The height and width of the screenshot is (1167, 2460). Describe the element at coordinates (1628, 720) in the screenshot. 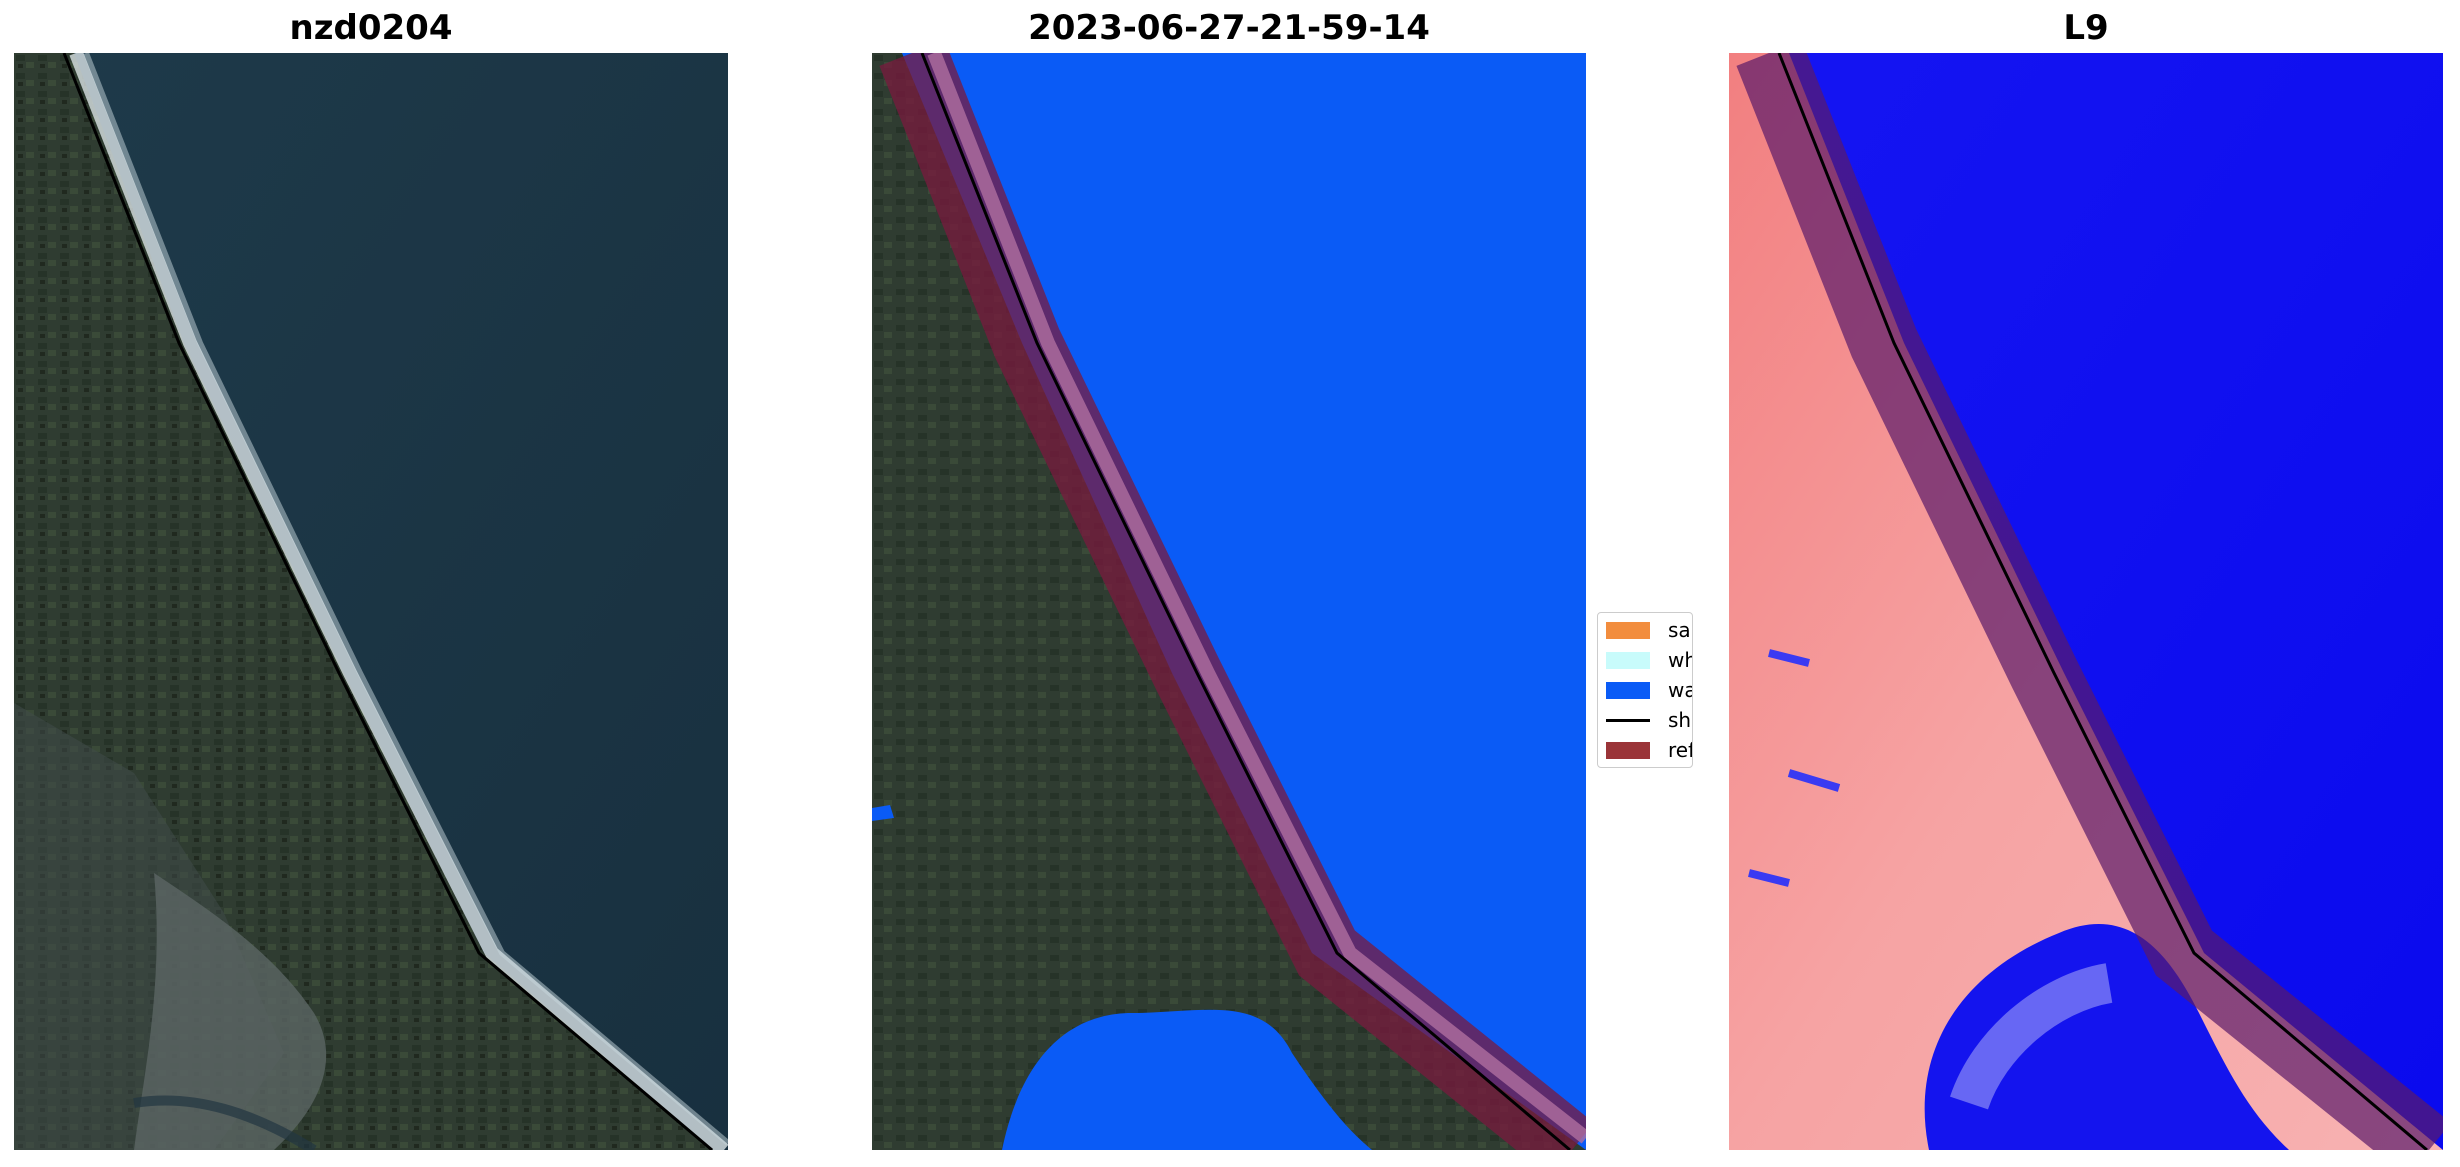

I see `shoreline-line-swatch` at that location.